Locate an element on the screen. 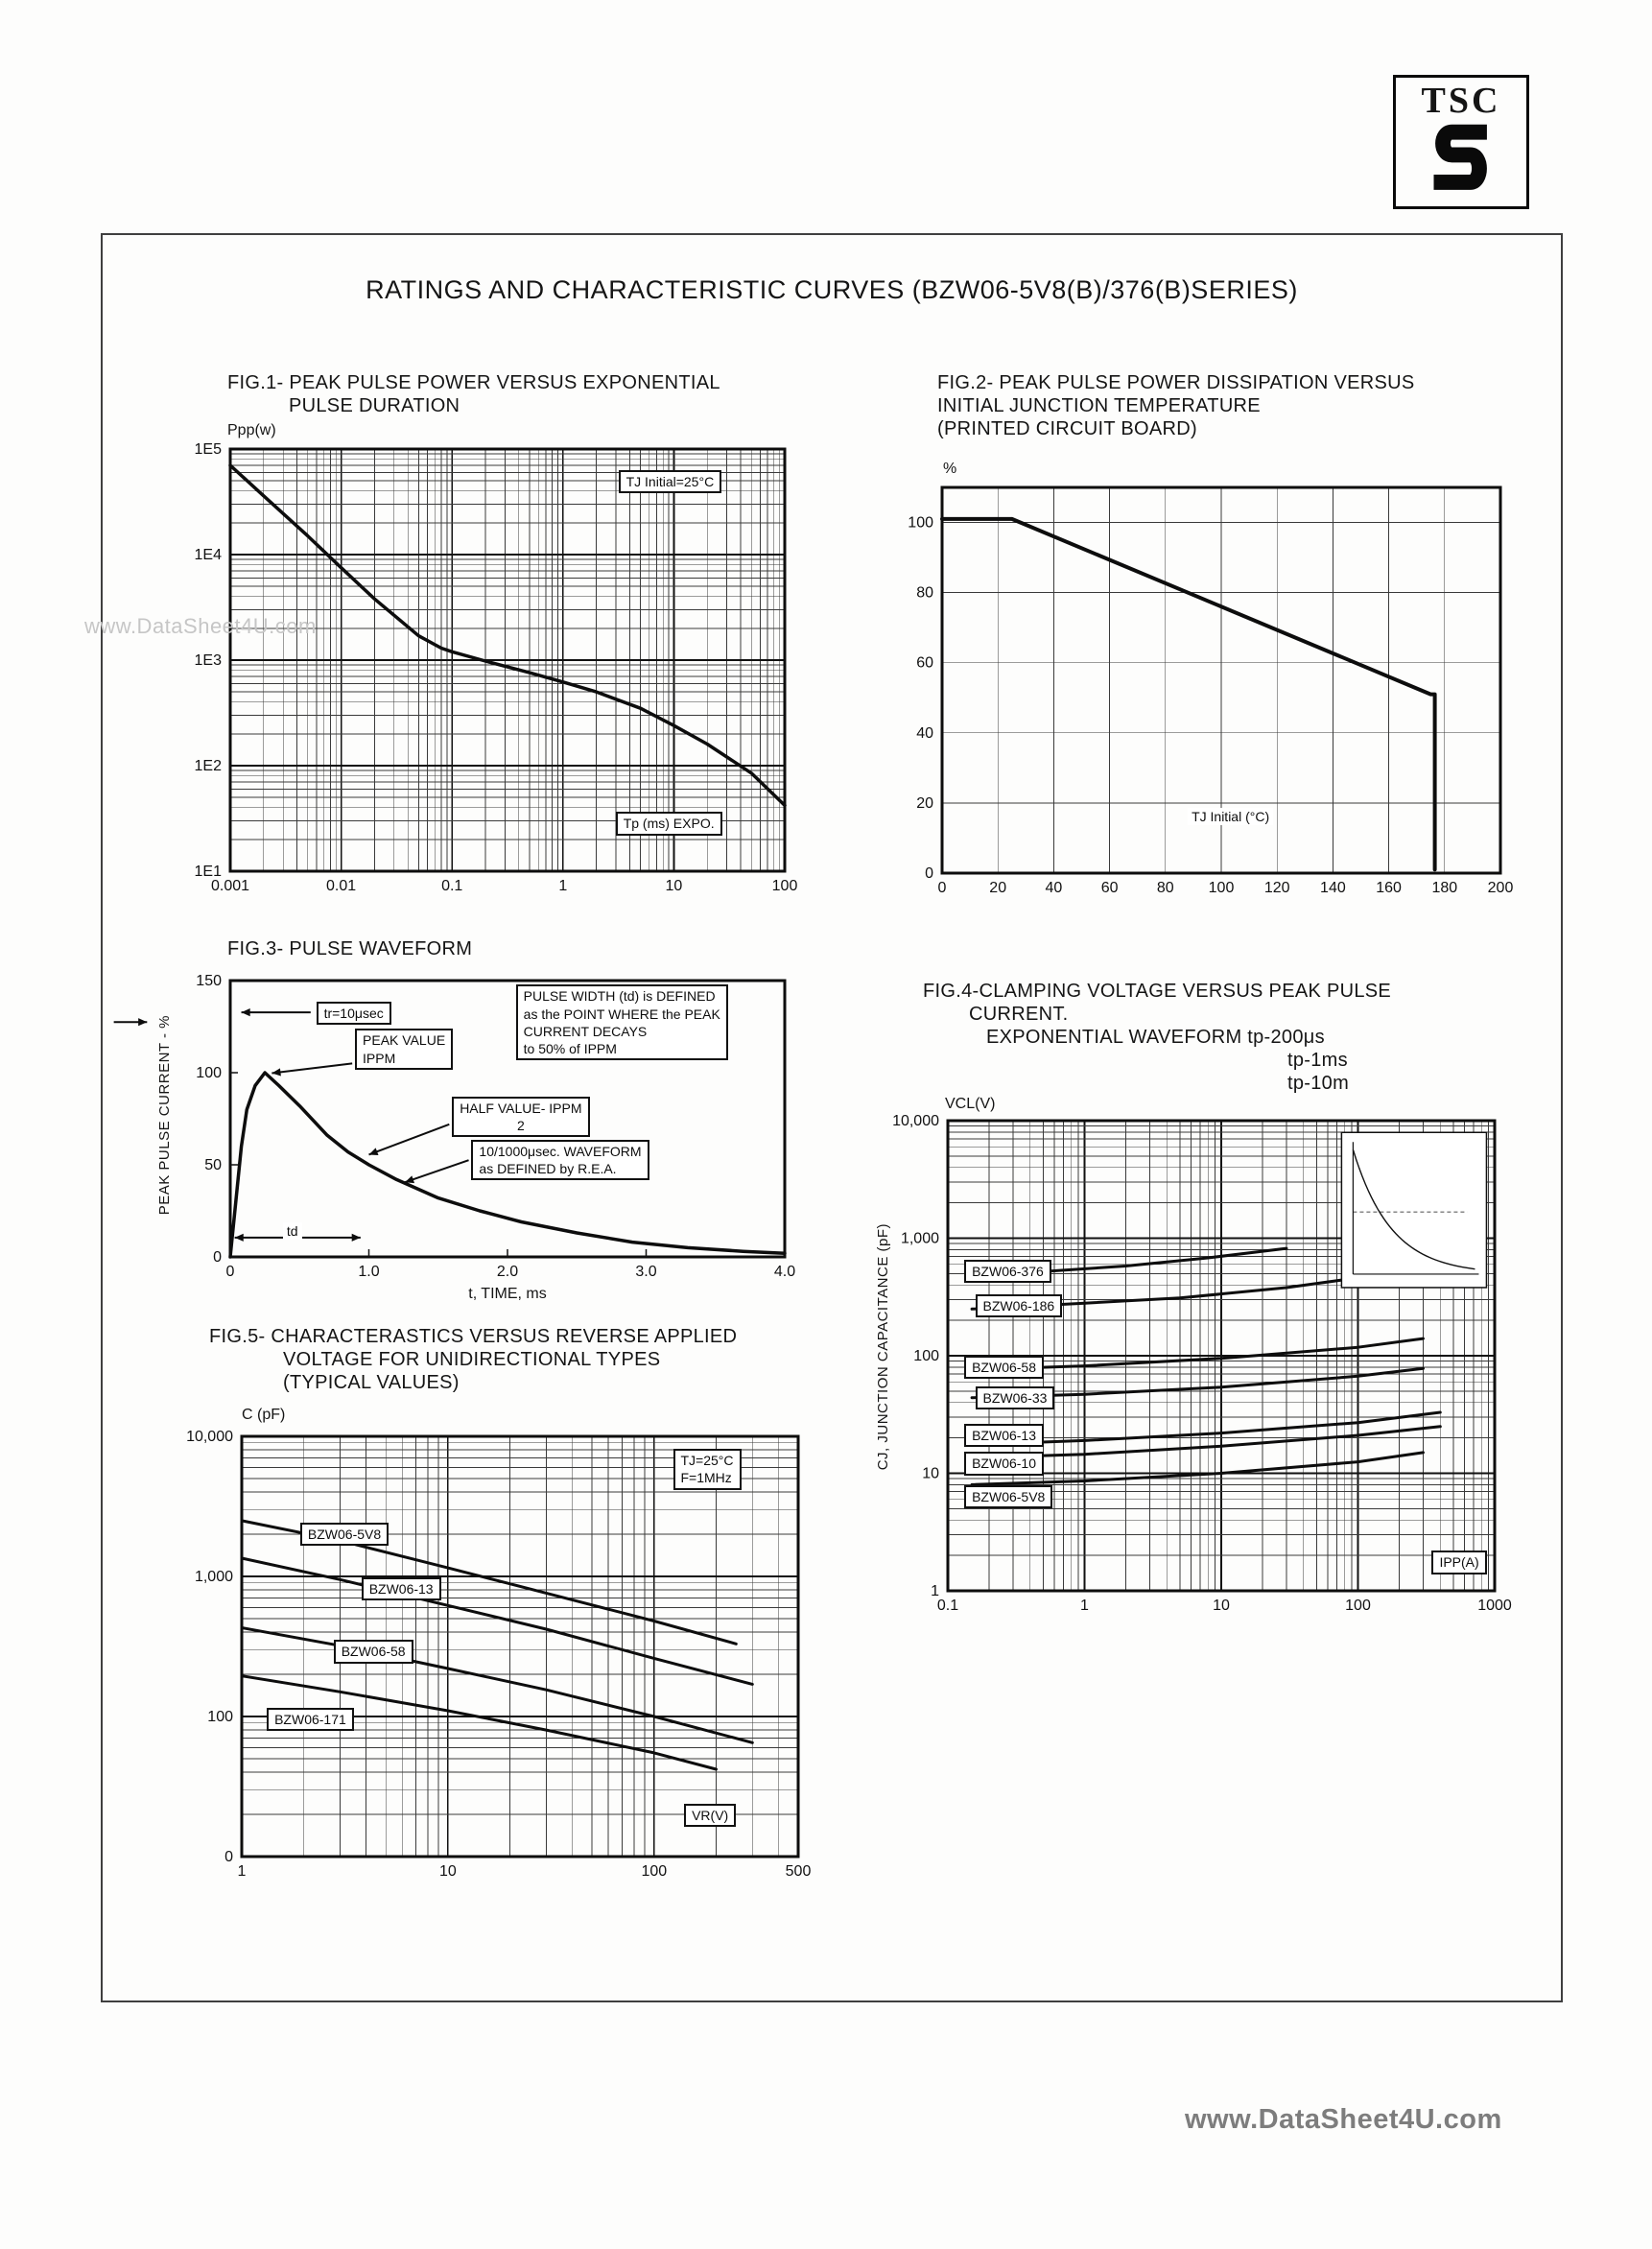  svg-text: 0.001 is located at coordinates (230, 886).